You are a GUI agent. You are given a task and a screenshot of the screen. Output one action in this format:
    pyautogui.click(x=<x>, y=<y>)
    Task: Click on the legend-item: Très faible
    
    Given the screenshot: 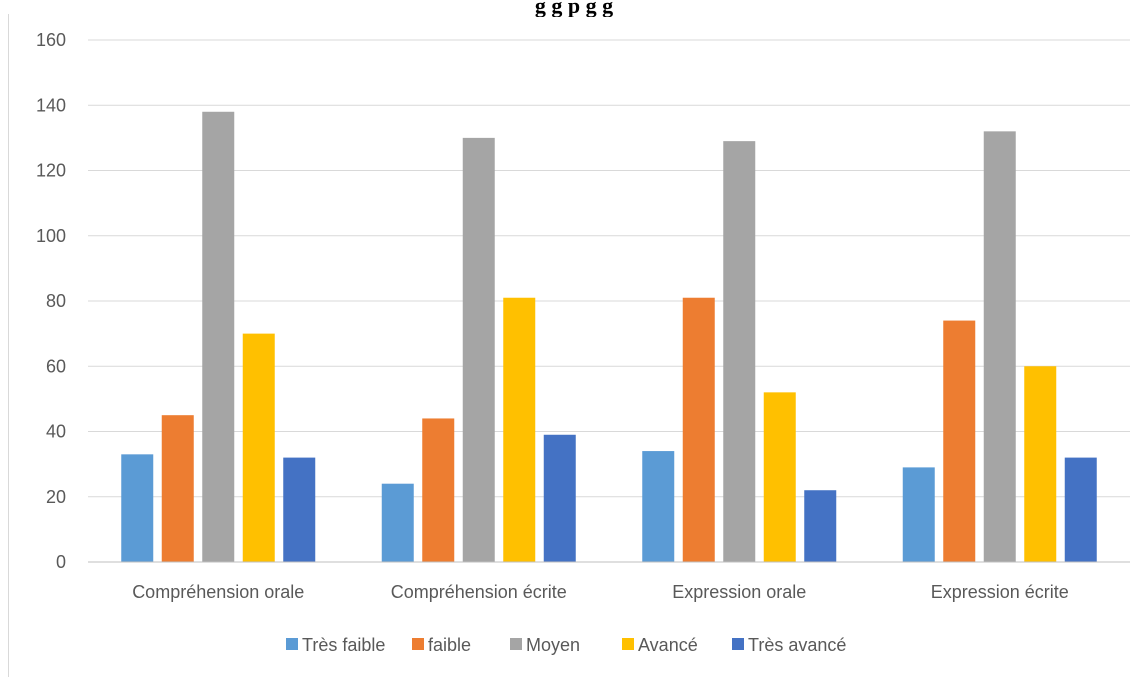 What is the action you would take?
    pyautogui.click(x=335, y=645)
    